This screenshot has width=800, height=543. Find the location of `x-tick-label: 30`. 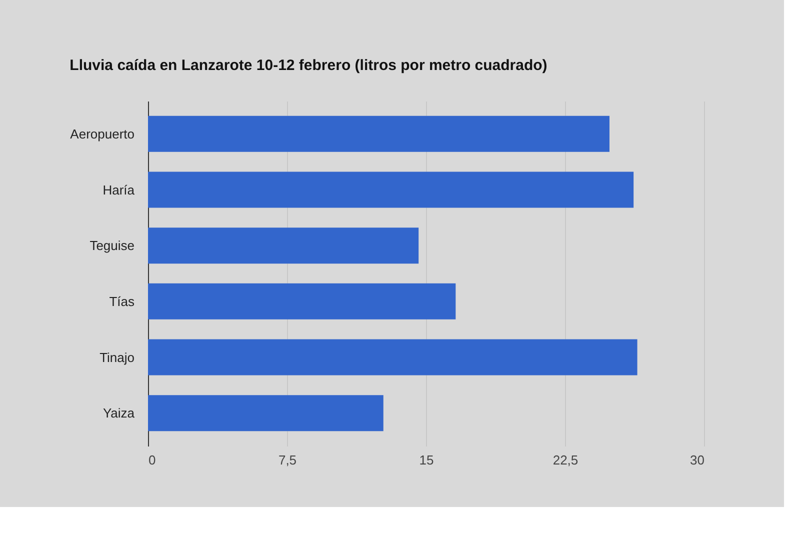

x-tick-label: 30 is located at coordinates (697, 460).